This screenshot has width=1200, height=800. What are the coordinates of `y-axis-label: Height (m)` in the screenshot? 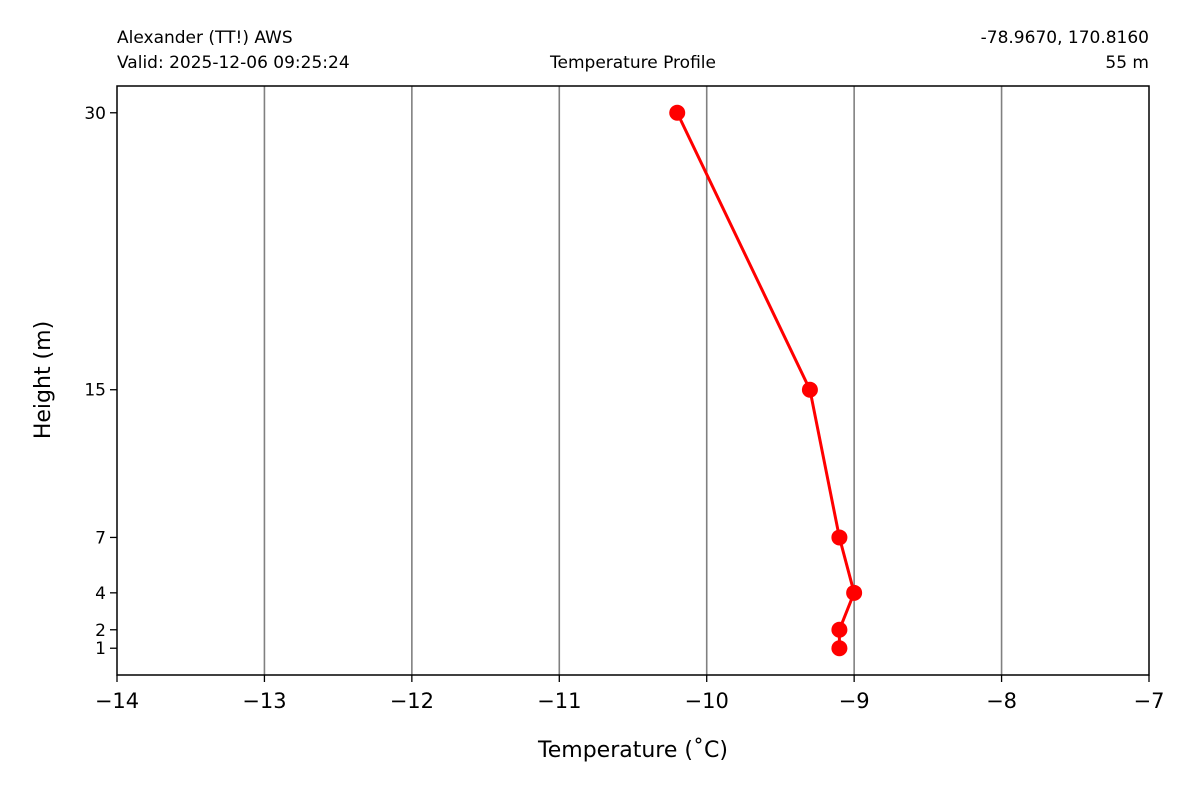 It's located at (43, 380).